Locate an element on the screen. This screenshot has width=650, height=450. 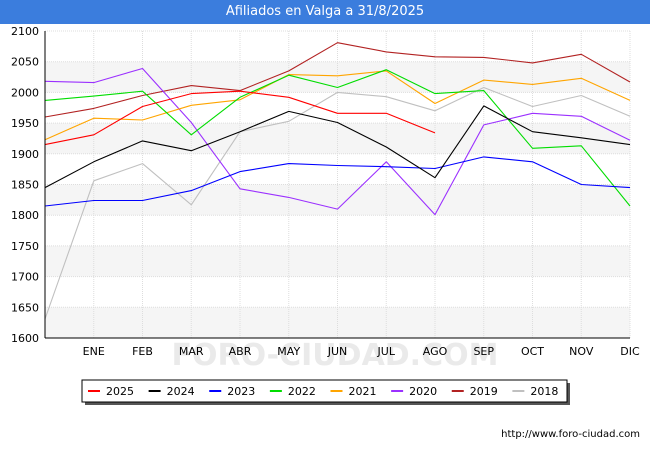
legend-label-2021: 2021 is located at coordinates (363, 391).